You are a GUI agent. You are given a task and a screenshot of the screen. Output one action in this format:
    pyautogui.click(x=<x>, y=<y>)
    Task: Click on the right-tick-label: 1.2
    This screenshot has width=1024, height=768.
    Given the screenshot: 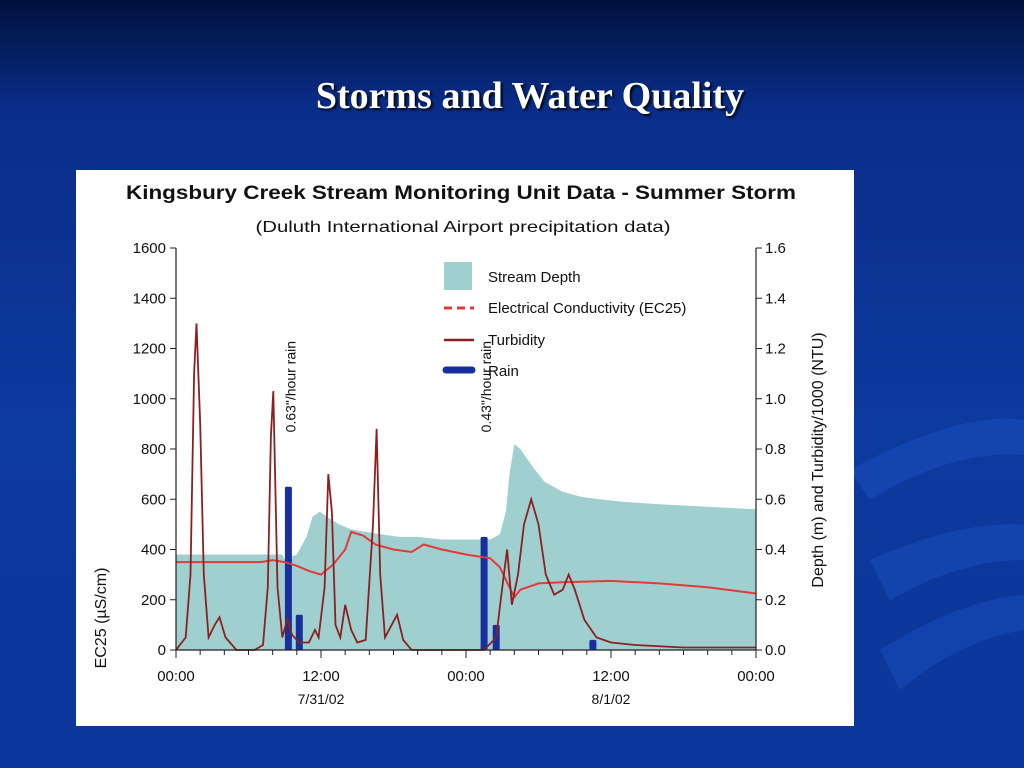 What is the action you would take?
    pyautogui.click(x=775, y=349)
    